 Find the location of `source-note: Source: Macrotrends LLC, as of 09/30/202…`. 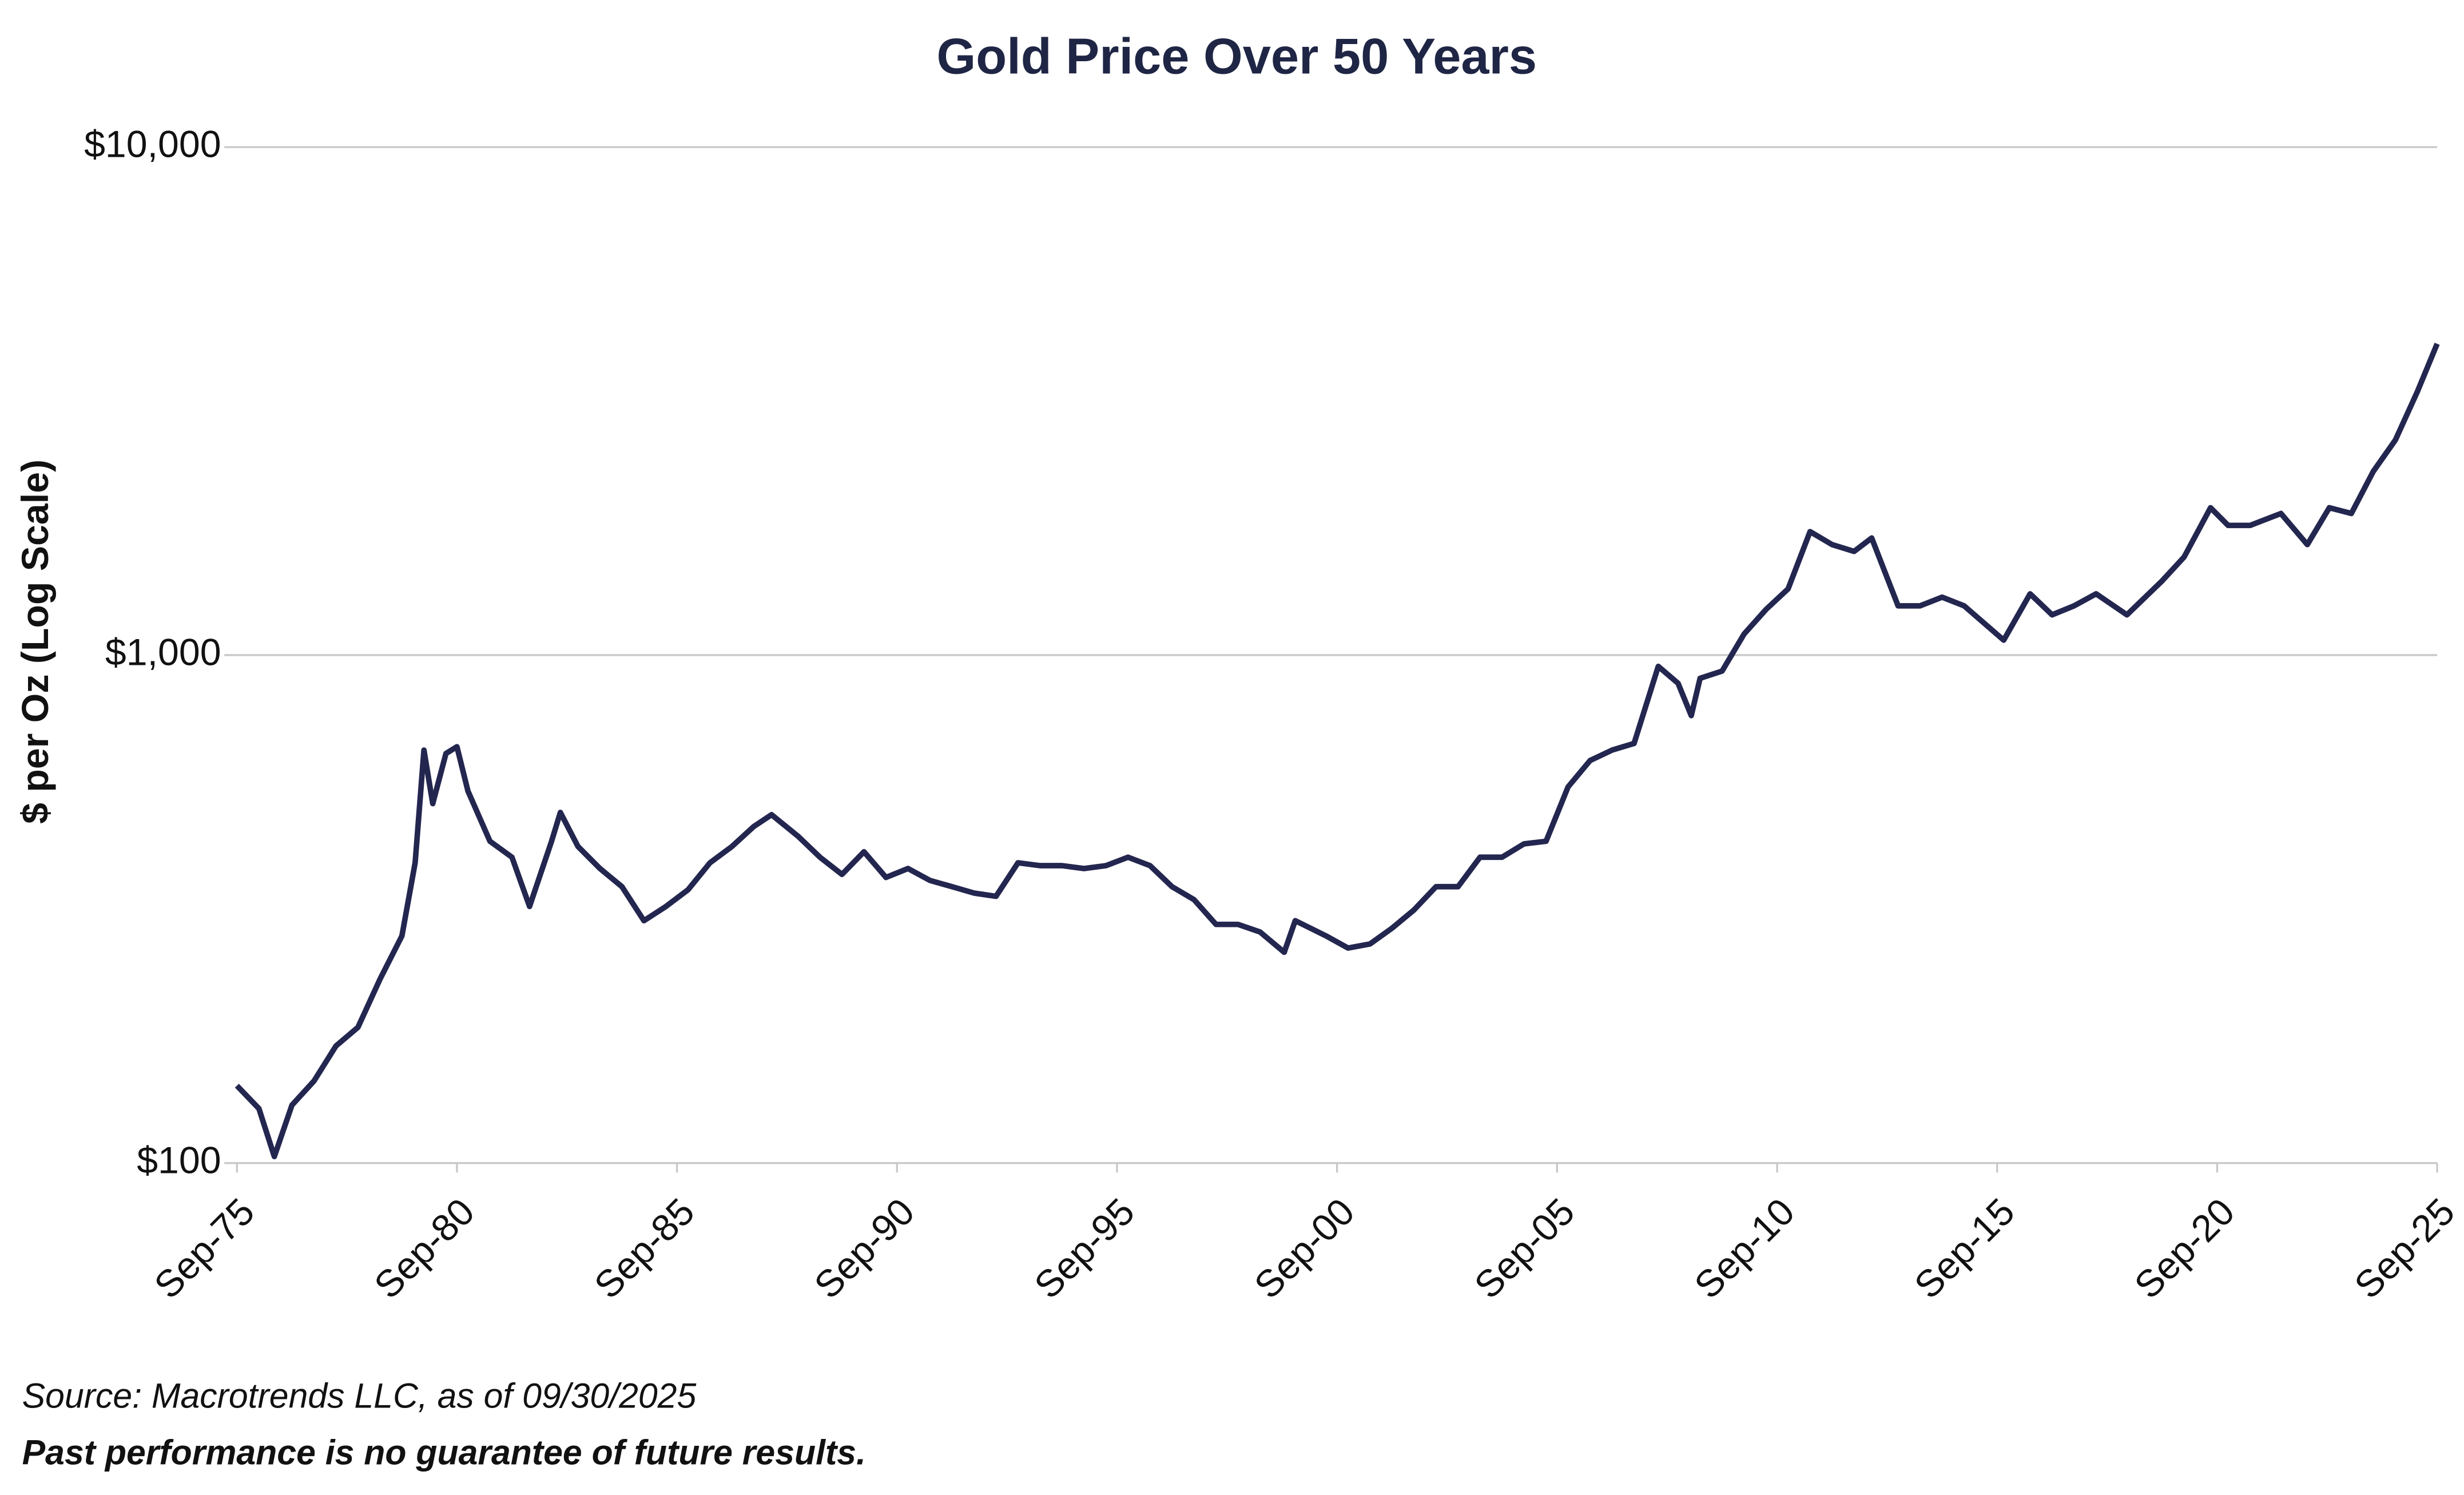

source-note: Source: Macrotrends LLC, as of 09/30/202… is located at coordinates (359, 1395).